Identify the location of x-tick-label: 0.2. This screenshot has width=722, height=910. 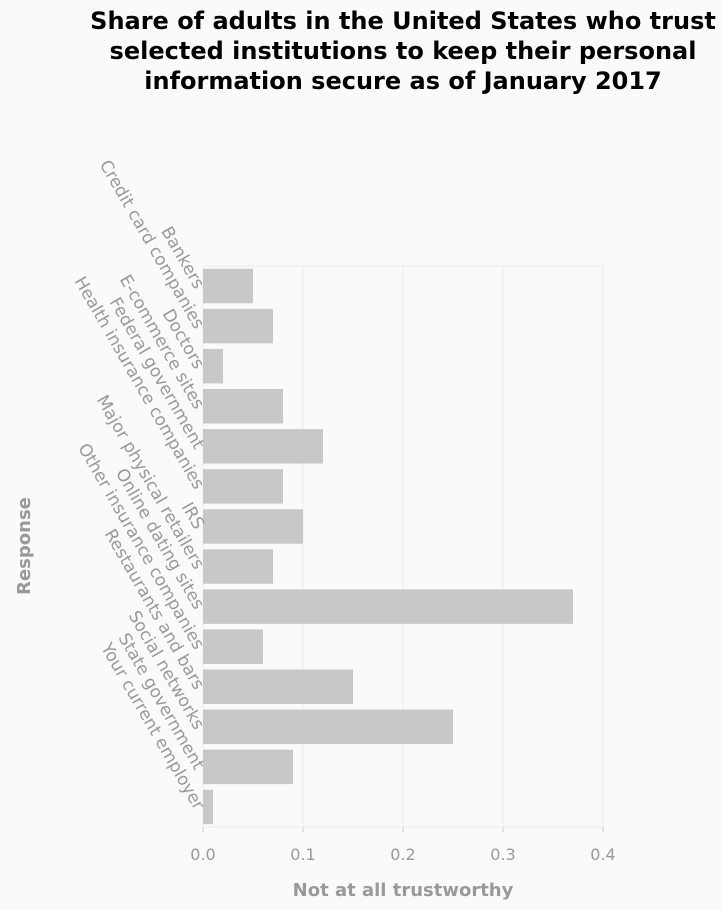
(402, 854).